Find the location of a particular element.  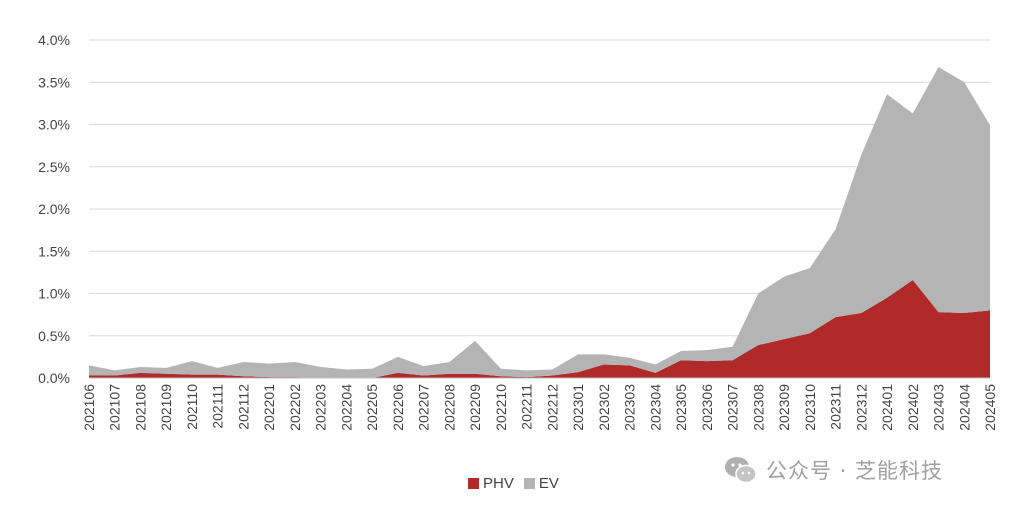

x-tick-label: 202109 is located at coordinates (166, 407).